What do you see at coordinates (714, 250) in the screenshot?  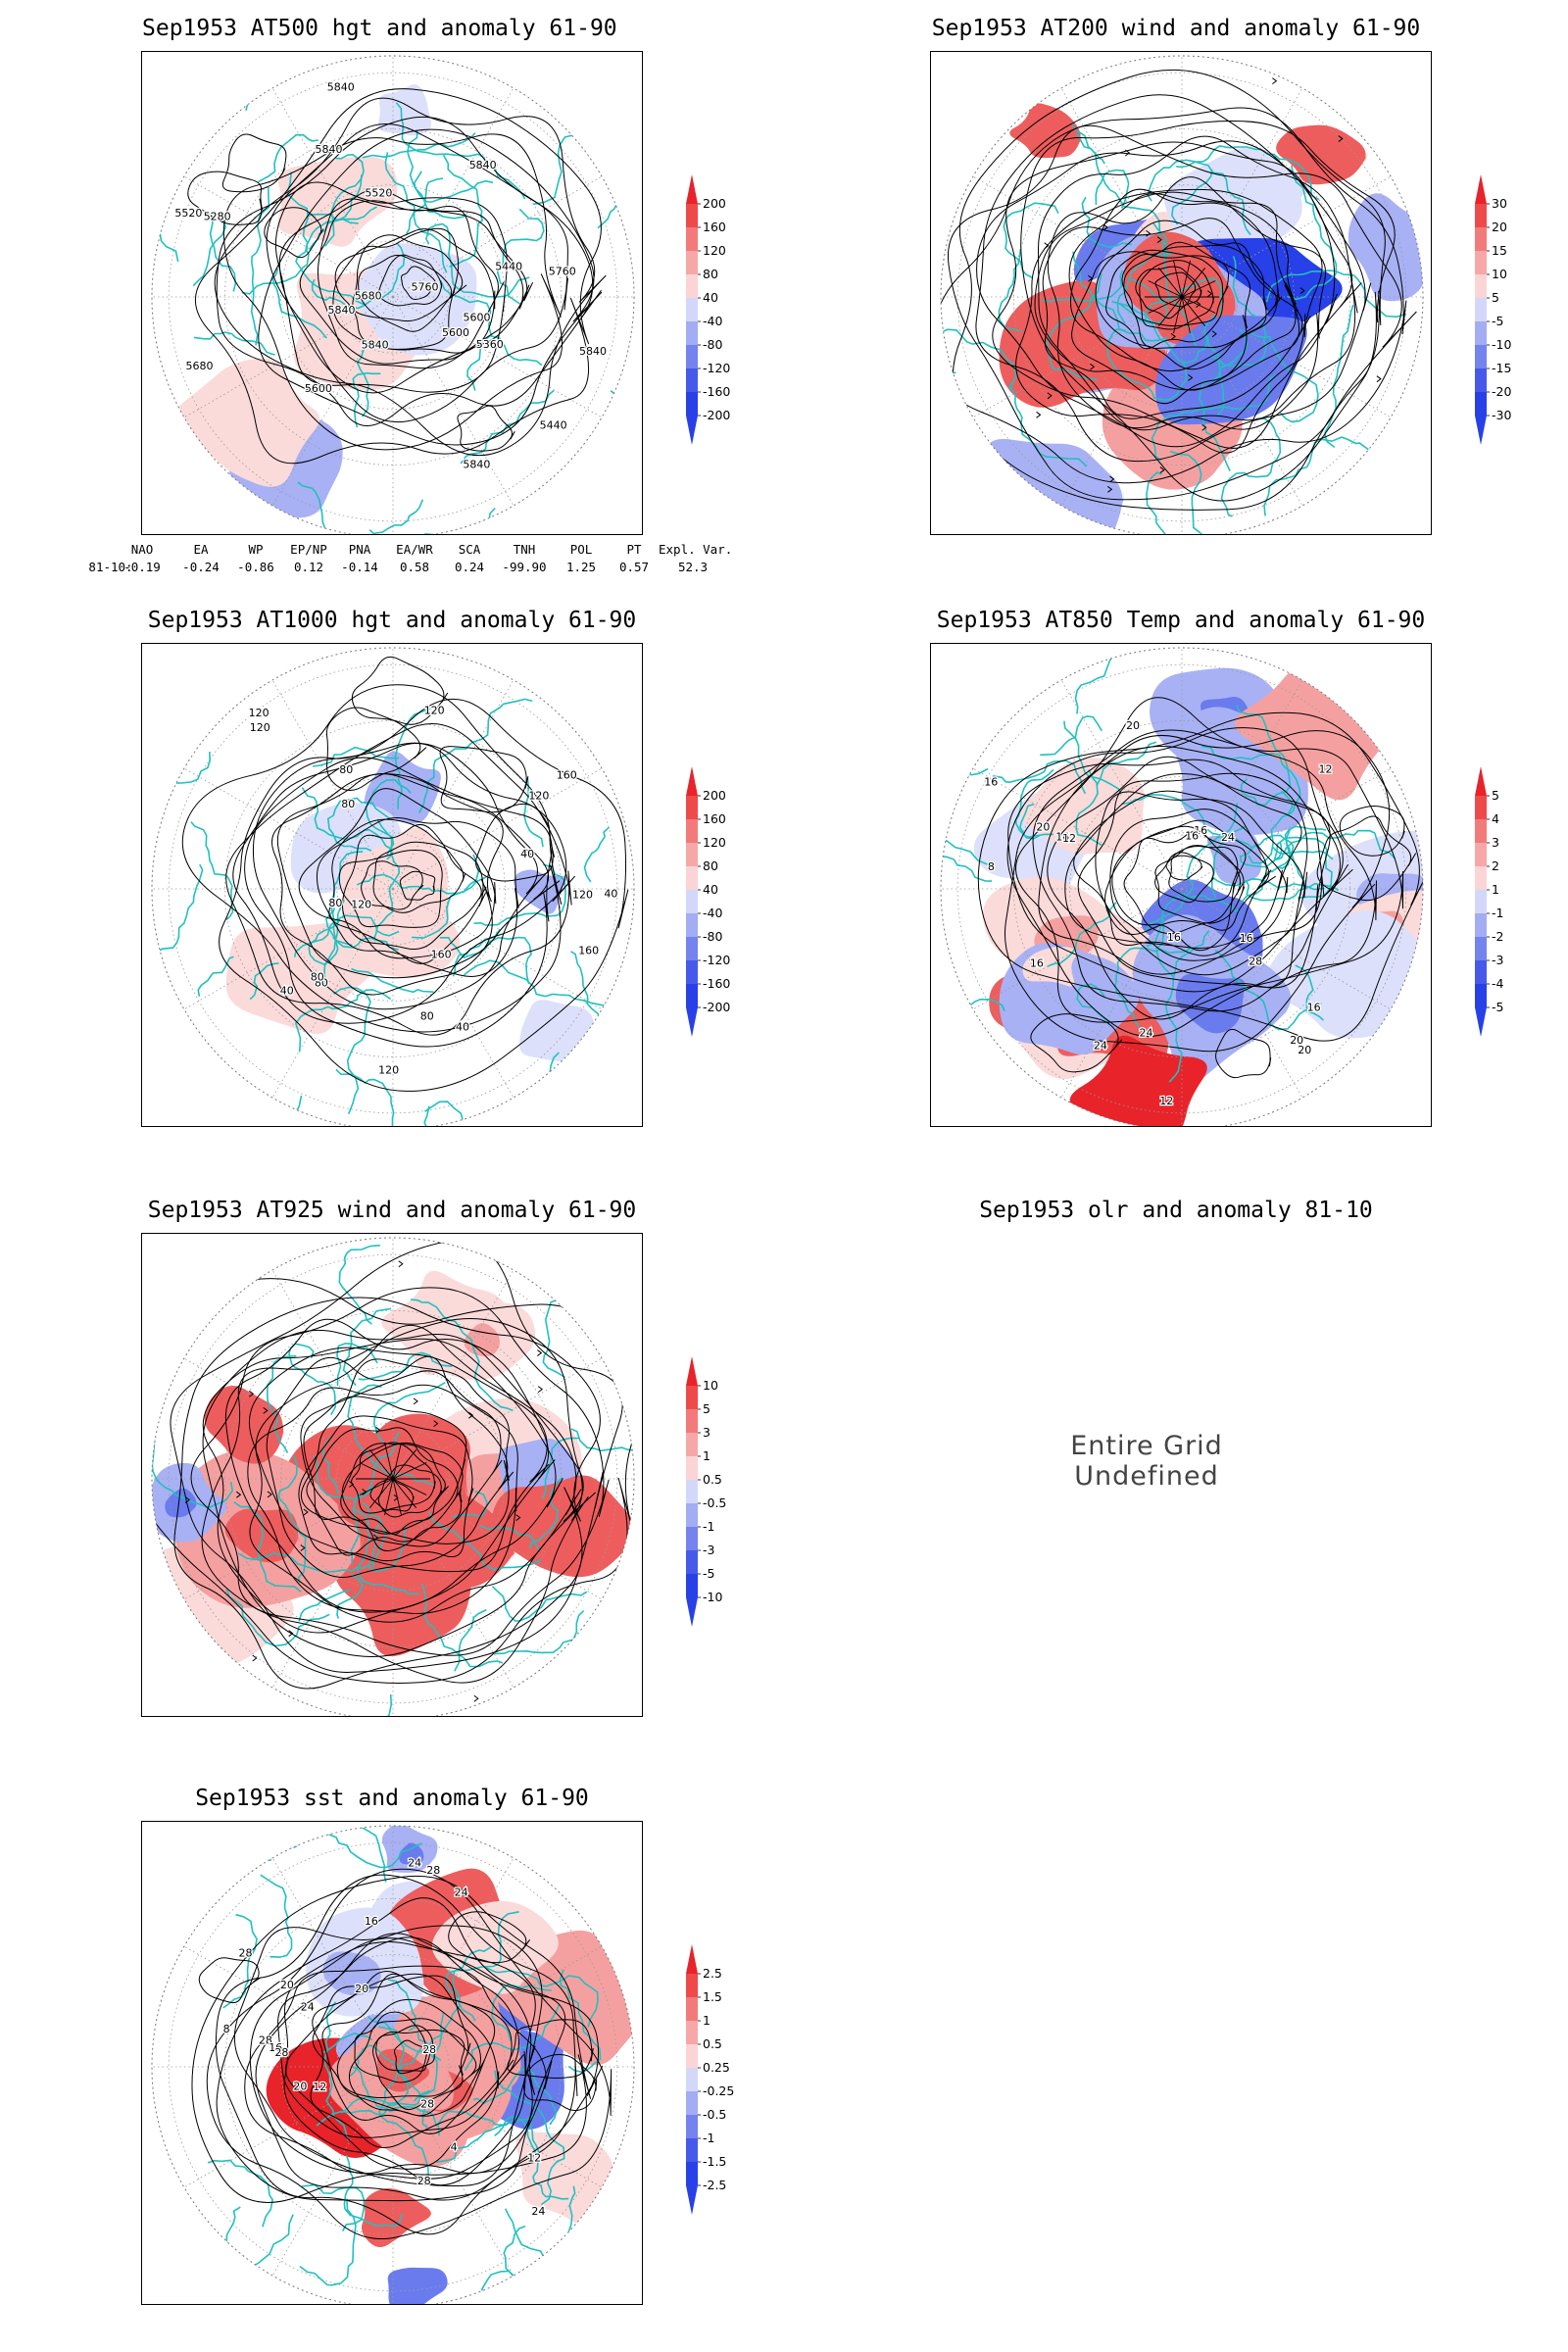 I see `colorbar-label: 120` at bounding box center [714, 250].